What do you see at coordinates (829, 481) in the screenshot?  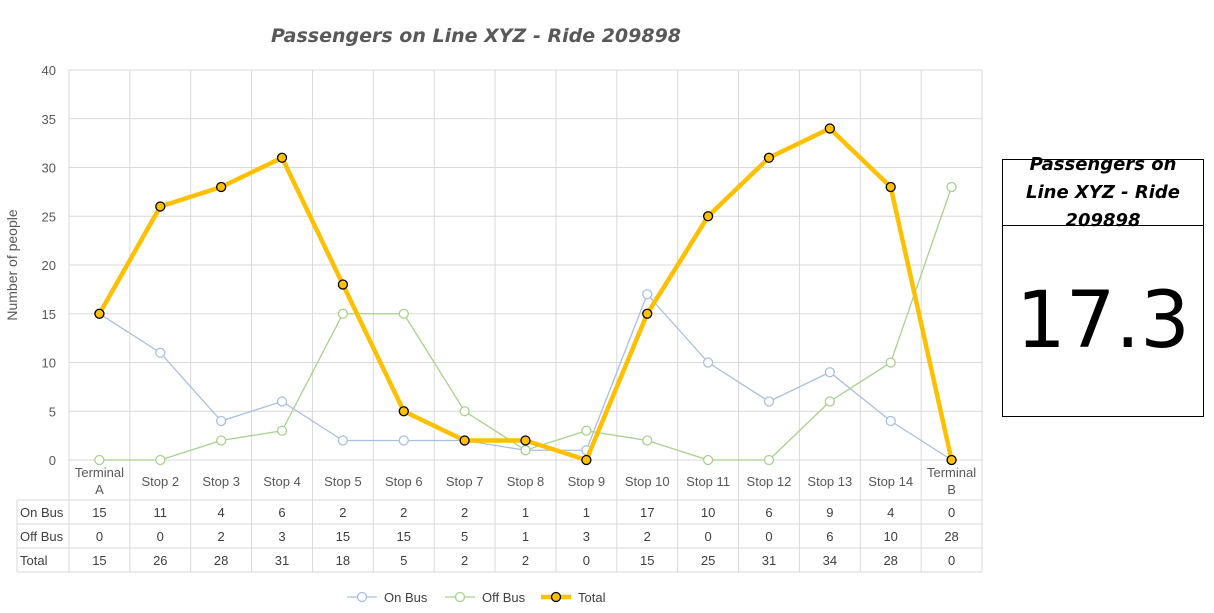 I see `x-tick-label: Stop 13` at bounding box center [829, 481].